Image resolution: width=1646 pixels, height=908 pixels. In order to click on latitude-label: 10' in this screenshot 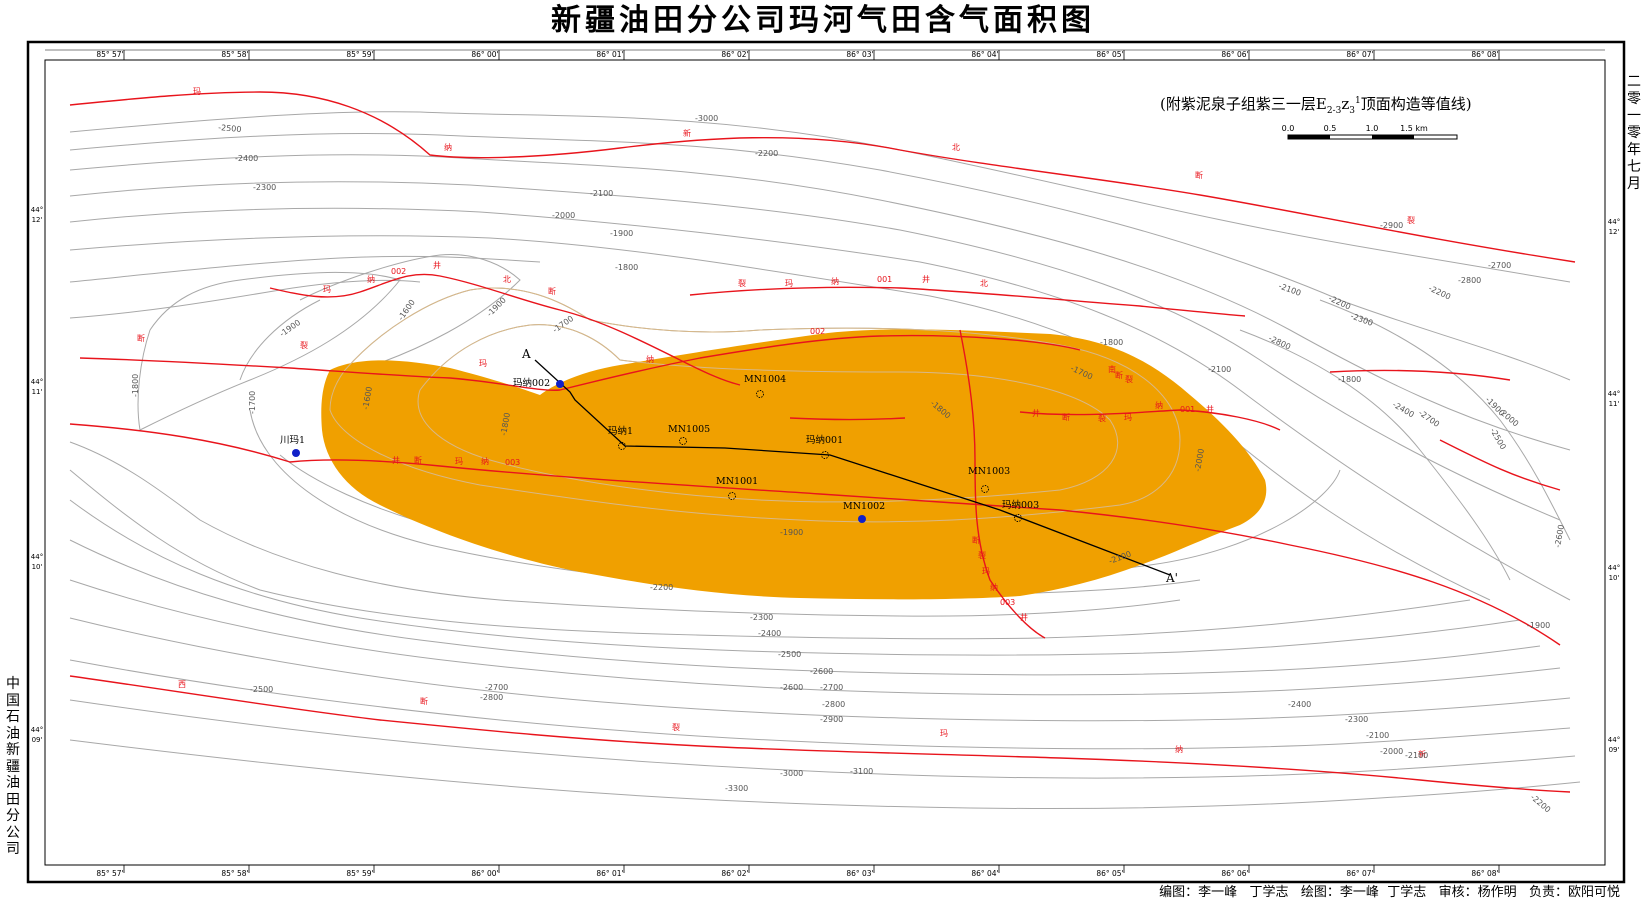, I will do `click(1614, 578)`.